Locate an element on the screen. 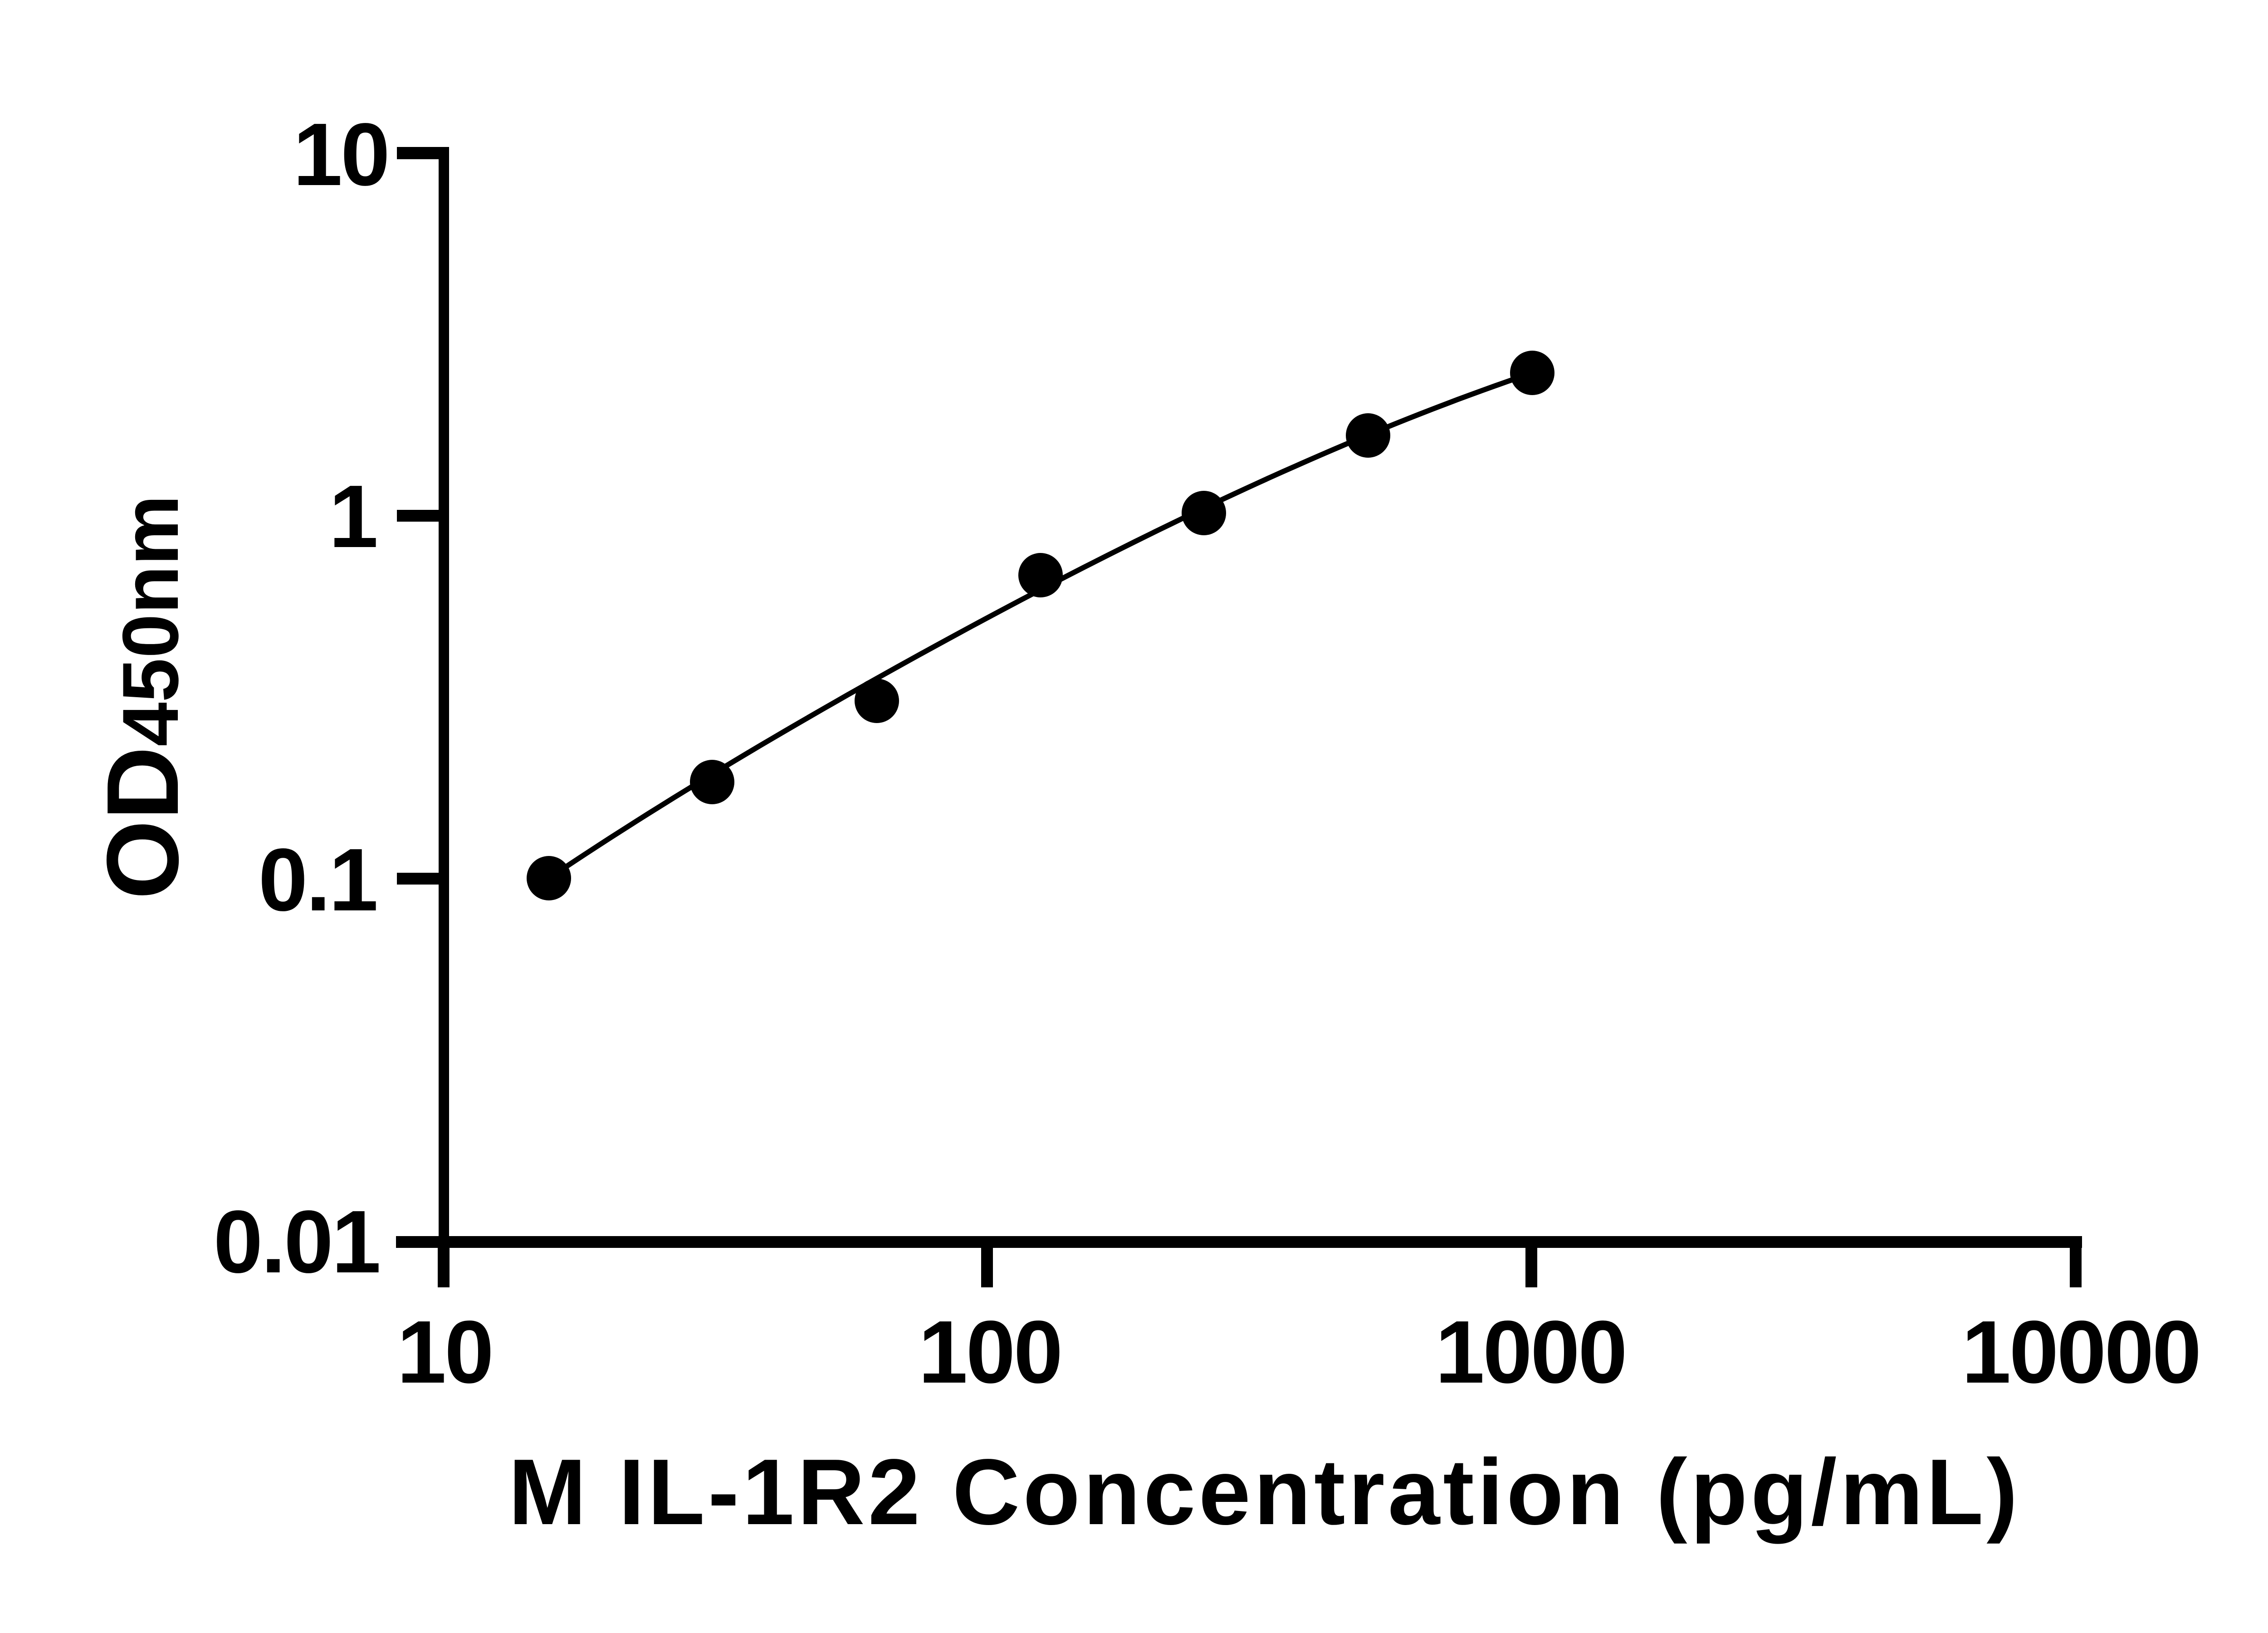 The width and height of the screenshot is (2268, 1633). svg-text: 1000 is located at coordinates (1531, 1352).